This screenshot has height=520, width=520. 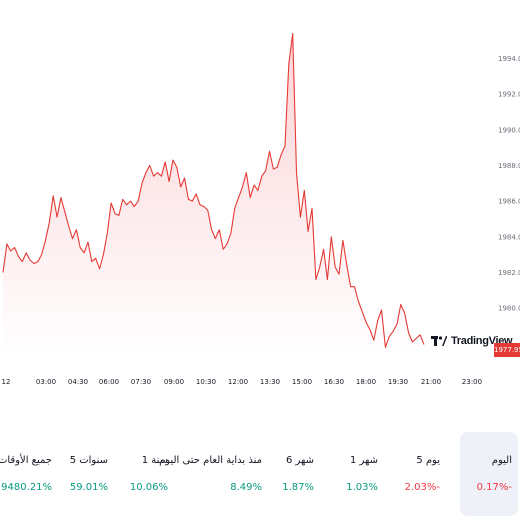 What do you see at coordinates (494, 487) in the screenshot?
I see `period-change-value: 0.17%-` at bounding box center [494, 487].